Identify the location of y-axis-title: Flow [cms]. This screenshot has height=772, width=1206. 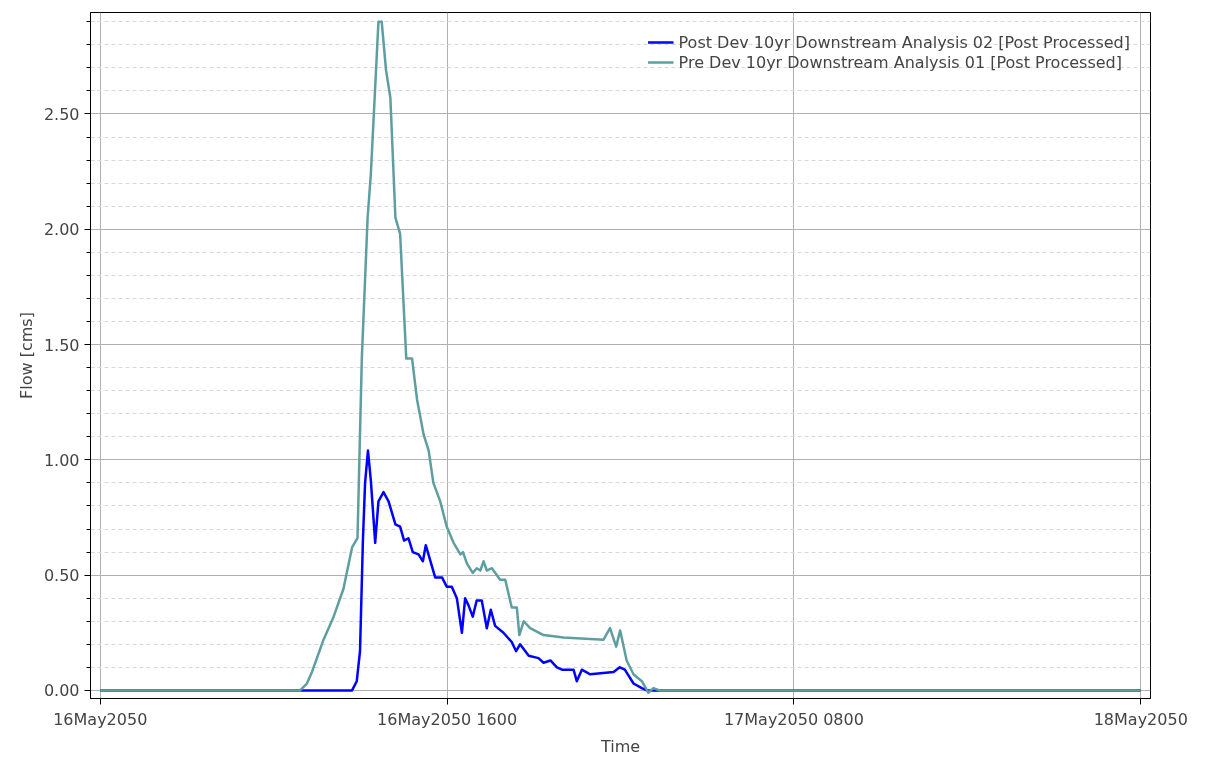
(26, 355).